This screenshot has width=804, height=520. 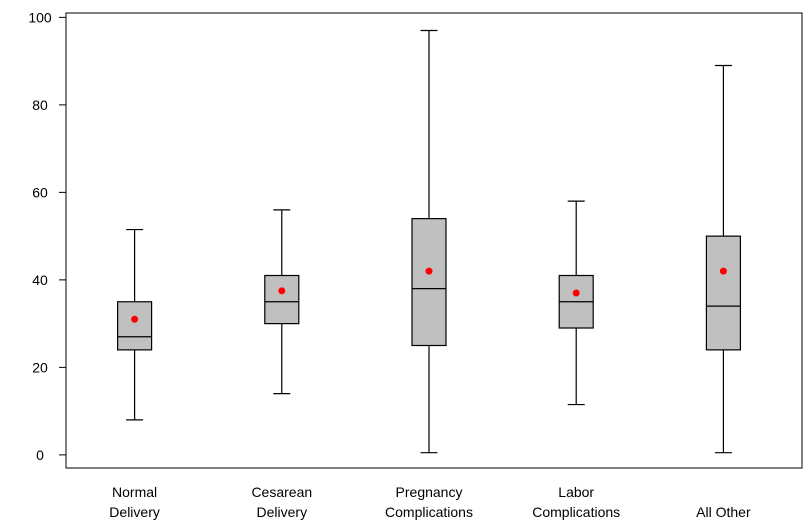 What do you see at coordinates (134, 512) in the screenshot?
I see `category-label-1-line-2: Delivery` at bounding box center [134, 512].